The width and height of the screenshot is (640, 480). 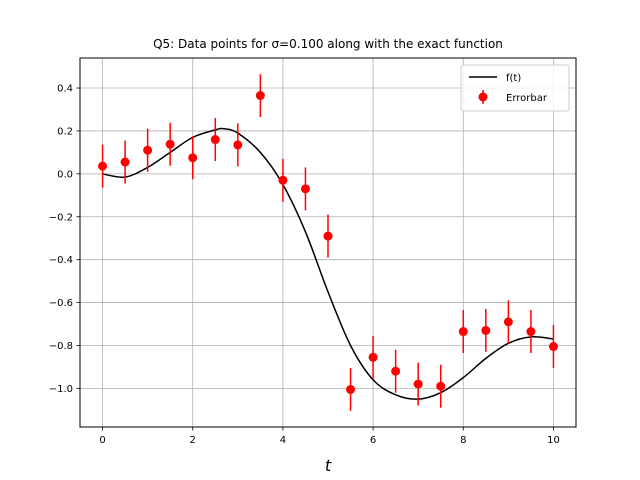 What do you see at coordinates (283, 440) in the screenshot?
I see `x-tick-label: 4` at bounding box center [283, 440].